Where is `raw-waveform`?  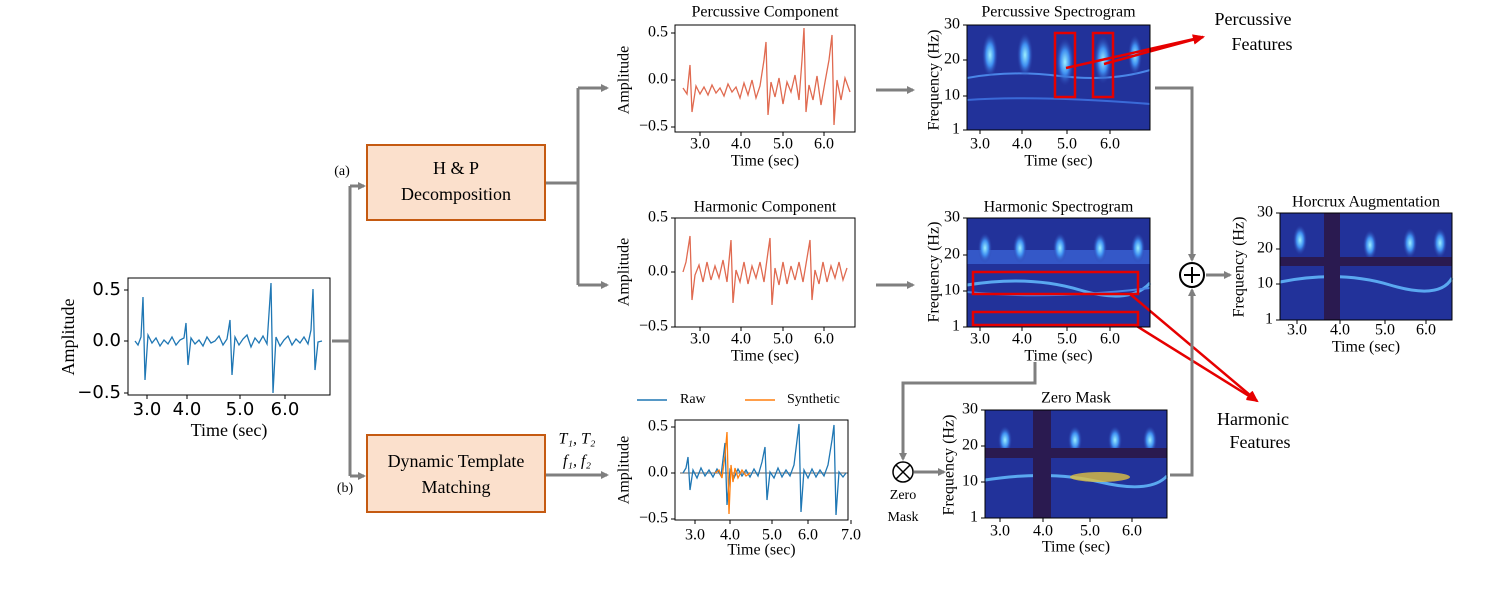 raw-waveform is located at coordinates (764, 469).